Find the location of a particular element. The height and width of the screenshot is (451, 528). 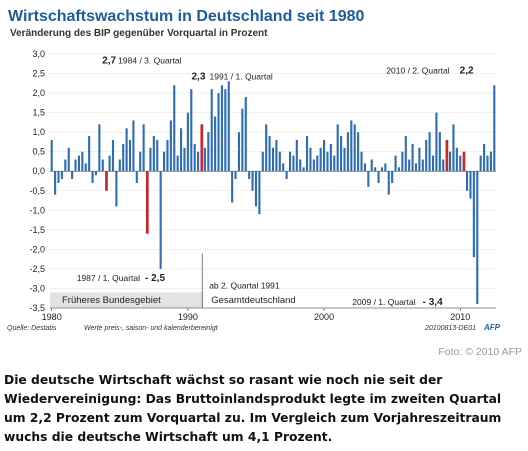

y-tick-label: 0,0 is located at coordinates (38, 171).